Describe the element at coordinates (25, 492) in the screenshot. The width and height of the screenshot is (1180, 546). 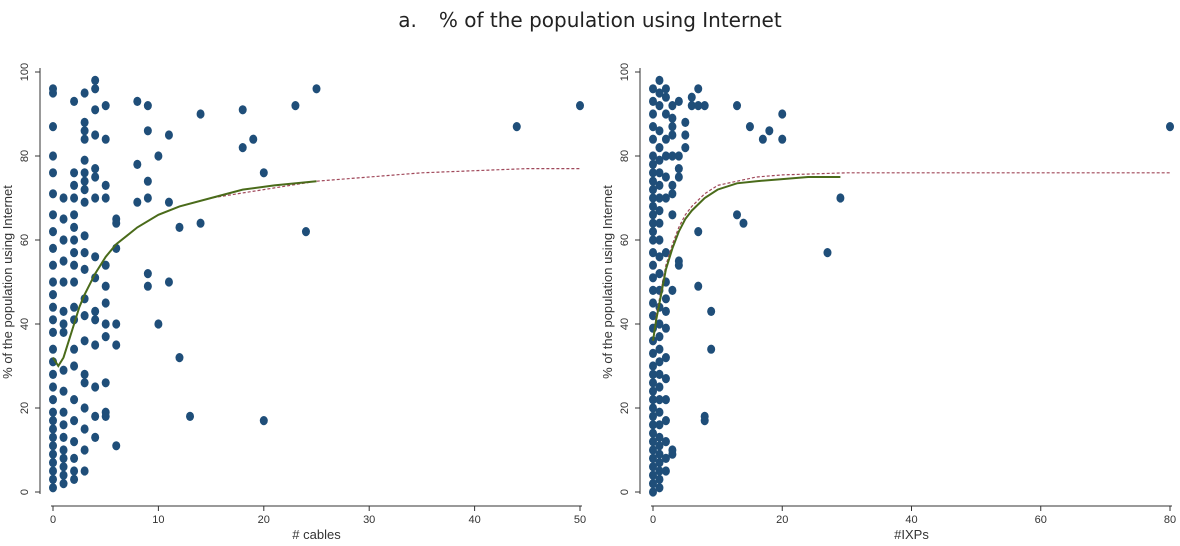
I see `y-tick-label: 0` at that location.